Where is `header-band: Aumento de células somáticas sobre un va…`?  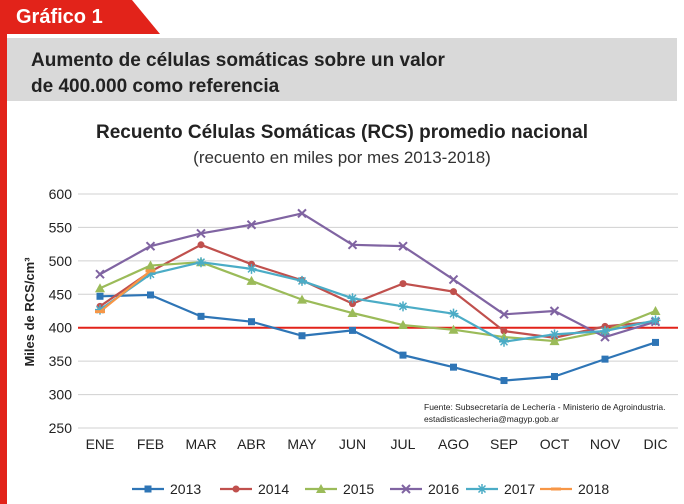
header-band: Aumento de células somáticas sobre un va… is located at coordinates (342, 69).